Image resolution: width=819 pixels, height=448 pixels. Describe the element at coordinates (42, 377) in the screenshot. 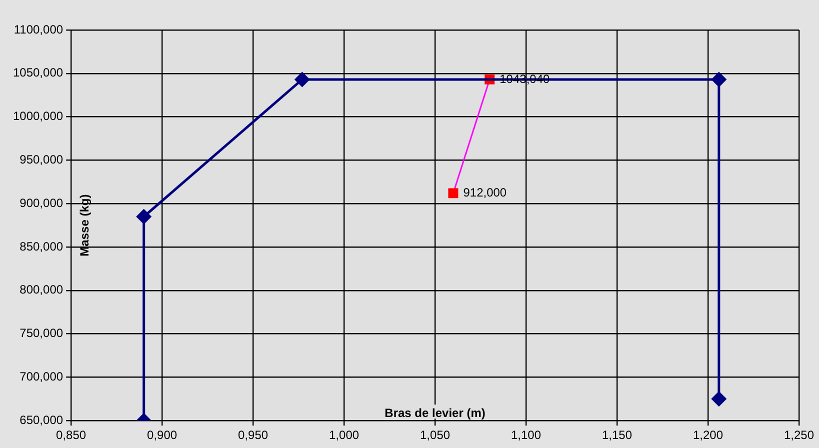

I see `y-tick-label: 700,000` at that location.